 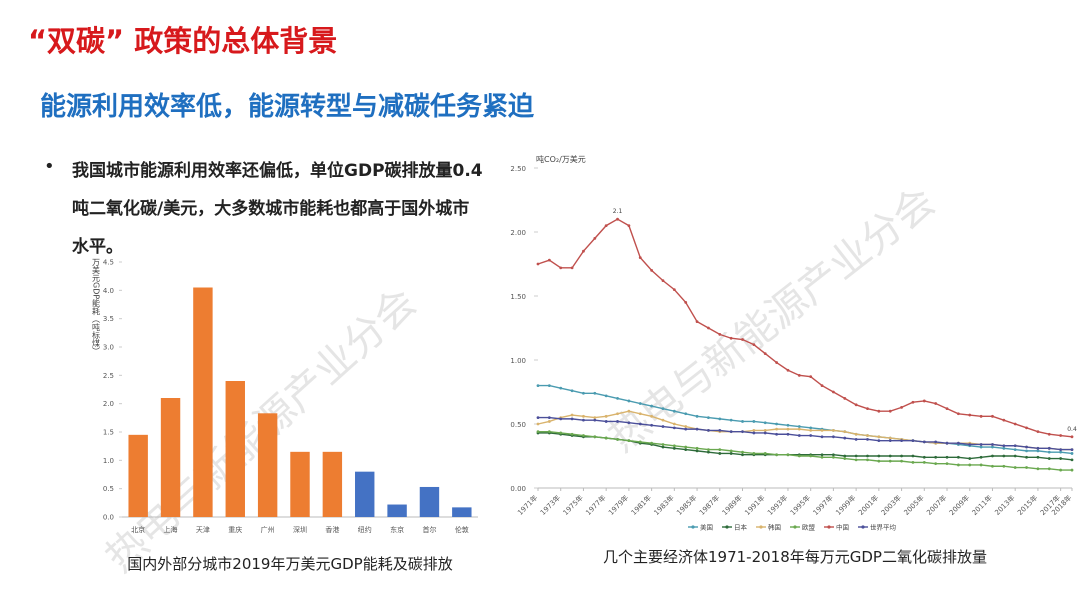 I want to click on legend-dot, so click(x=863, y=527).